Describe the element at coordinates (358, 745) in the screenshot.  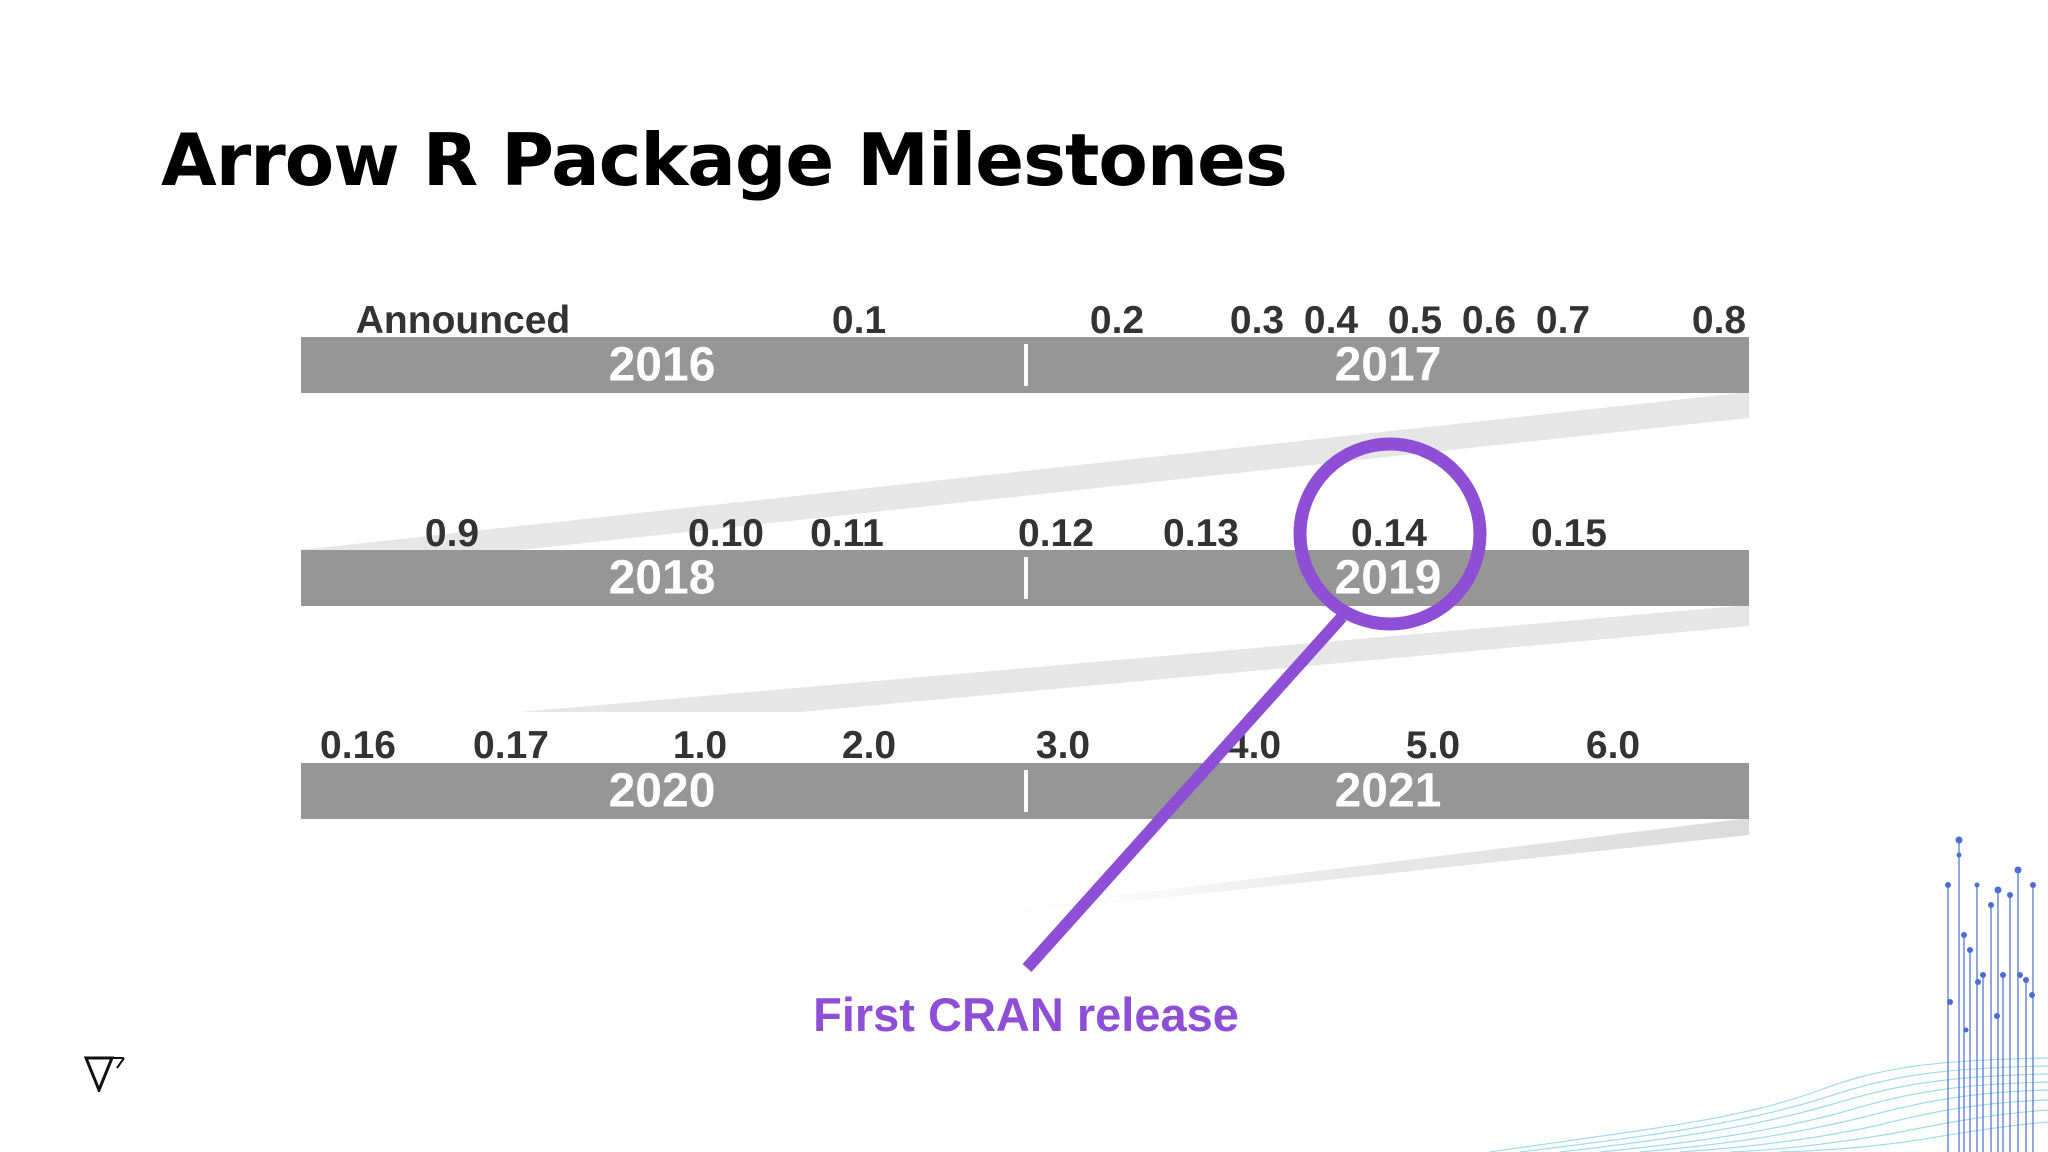
I see `milestone-label: 0.16` at that location.